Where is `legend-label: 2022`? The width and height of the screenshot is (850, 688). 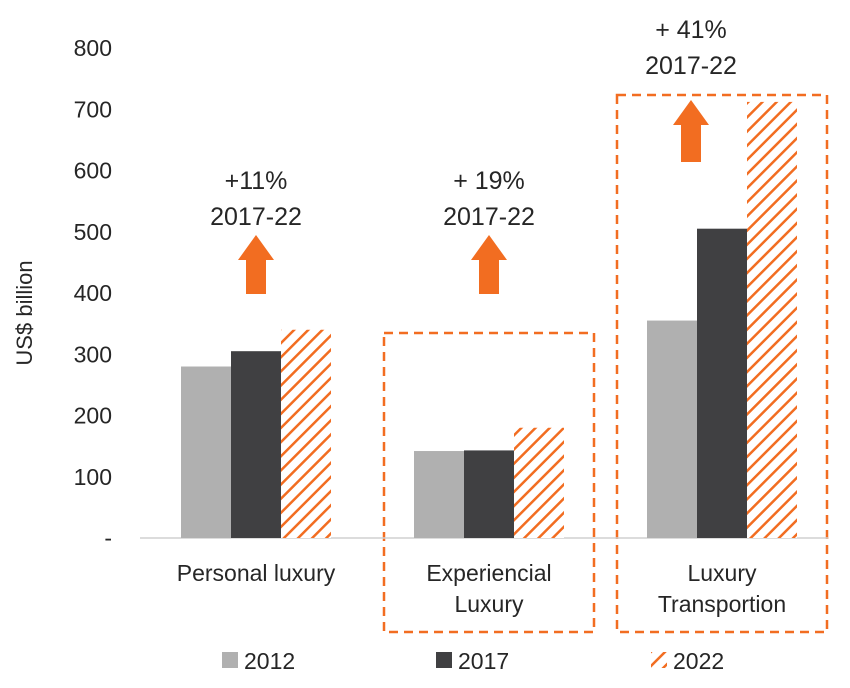 legend-label: 2022 is located at coordinates (698, 661).